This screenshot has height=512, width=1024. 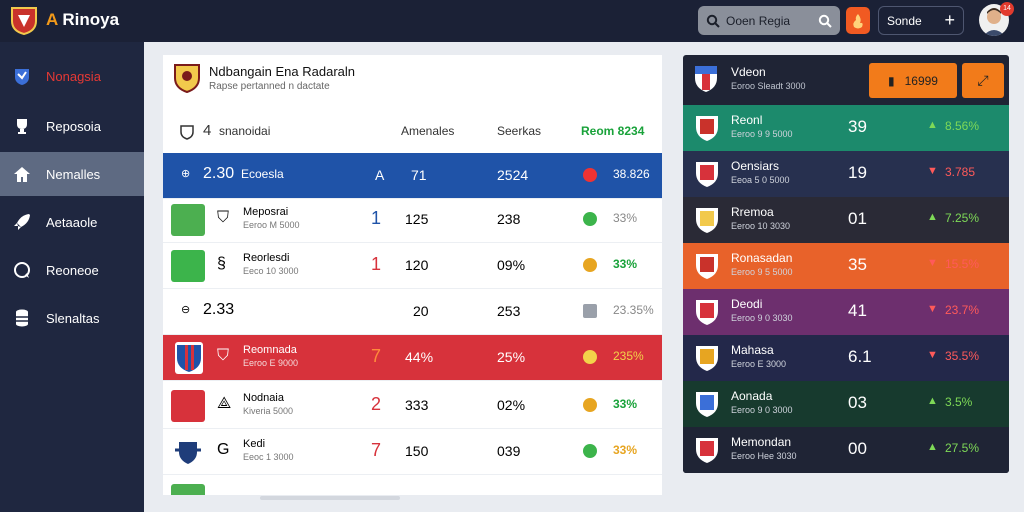 What do you see at coordinates (509, 451) in the screenshot?
I see `row-value-b: 039` at bounding box center [509, 451].